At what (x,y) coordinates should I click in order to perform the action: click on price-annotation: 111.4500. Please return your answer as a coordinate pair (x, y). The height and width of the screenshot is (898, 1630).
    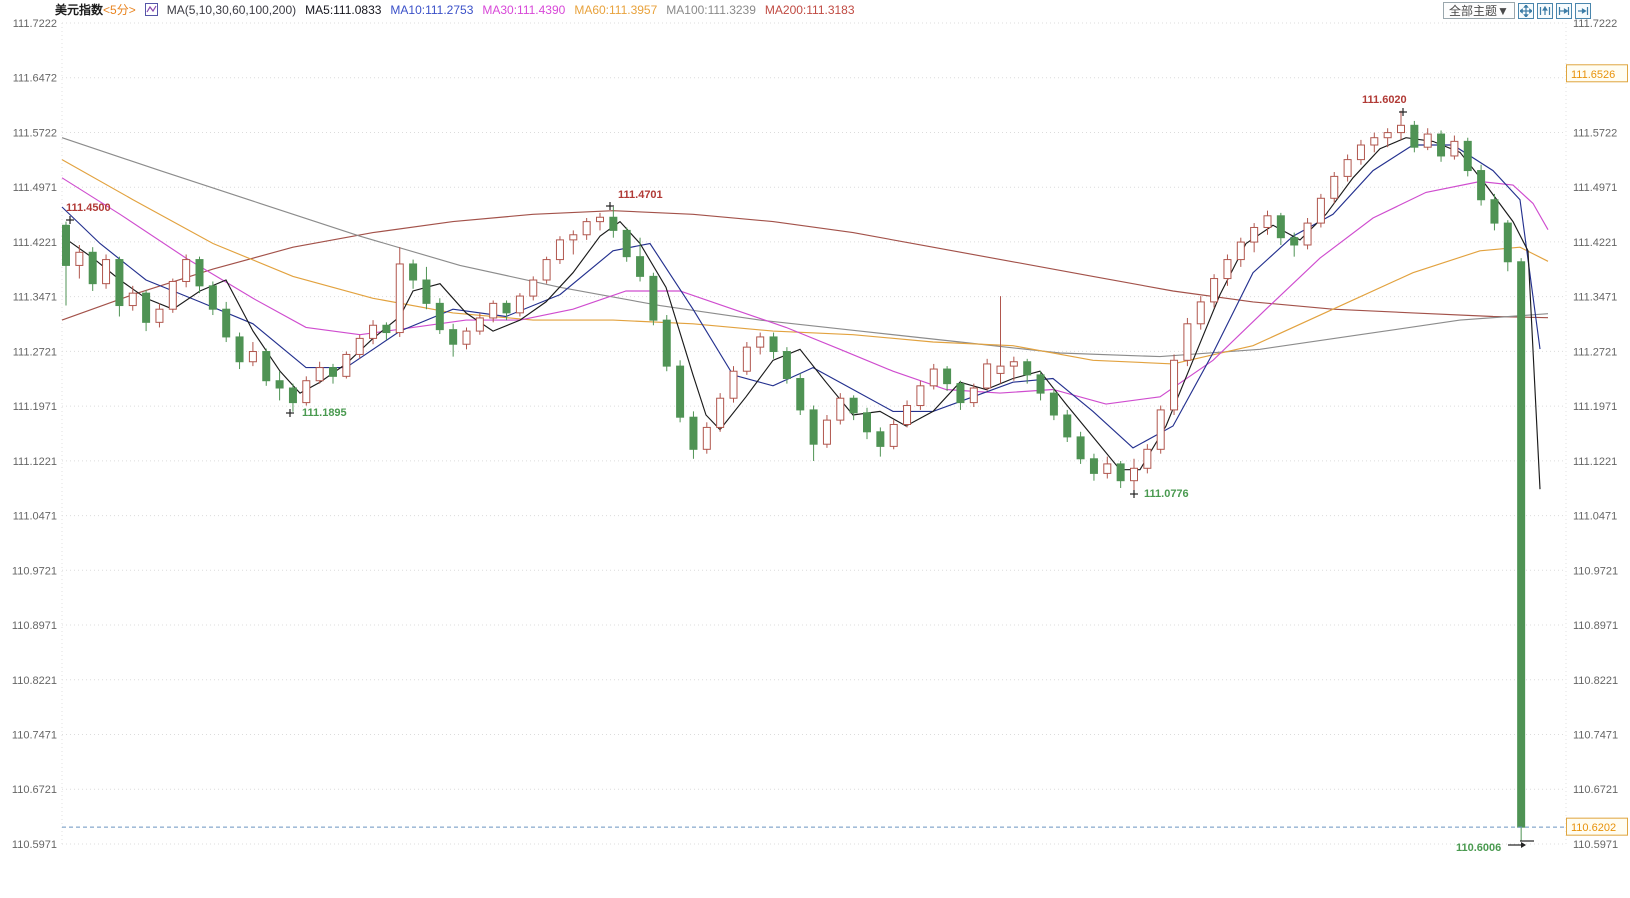
    Looking at the image, I should click on (88, 208).